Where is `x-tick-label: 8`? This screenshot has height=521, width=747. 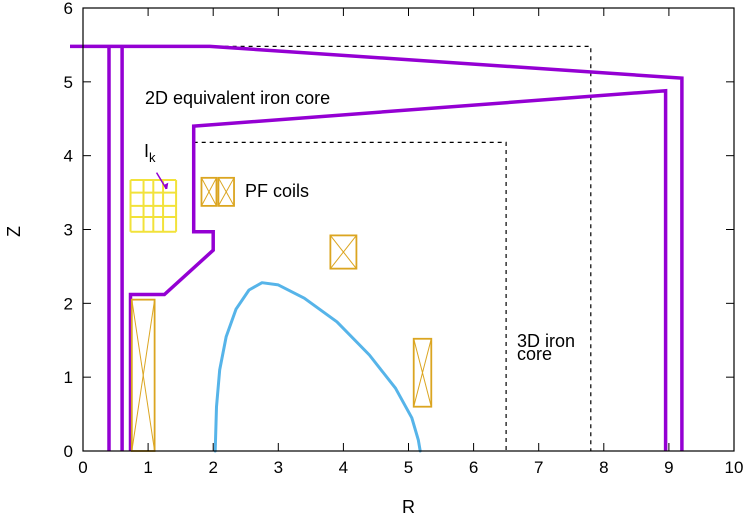
x-tick-label: 8 is located at coordinates (603, 467).